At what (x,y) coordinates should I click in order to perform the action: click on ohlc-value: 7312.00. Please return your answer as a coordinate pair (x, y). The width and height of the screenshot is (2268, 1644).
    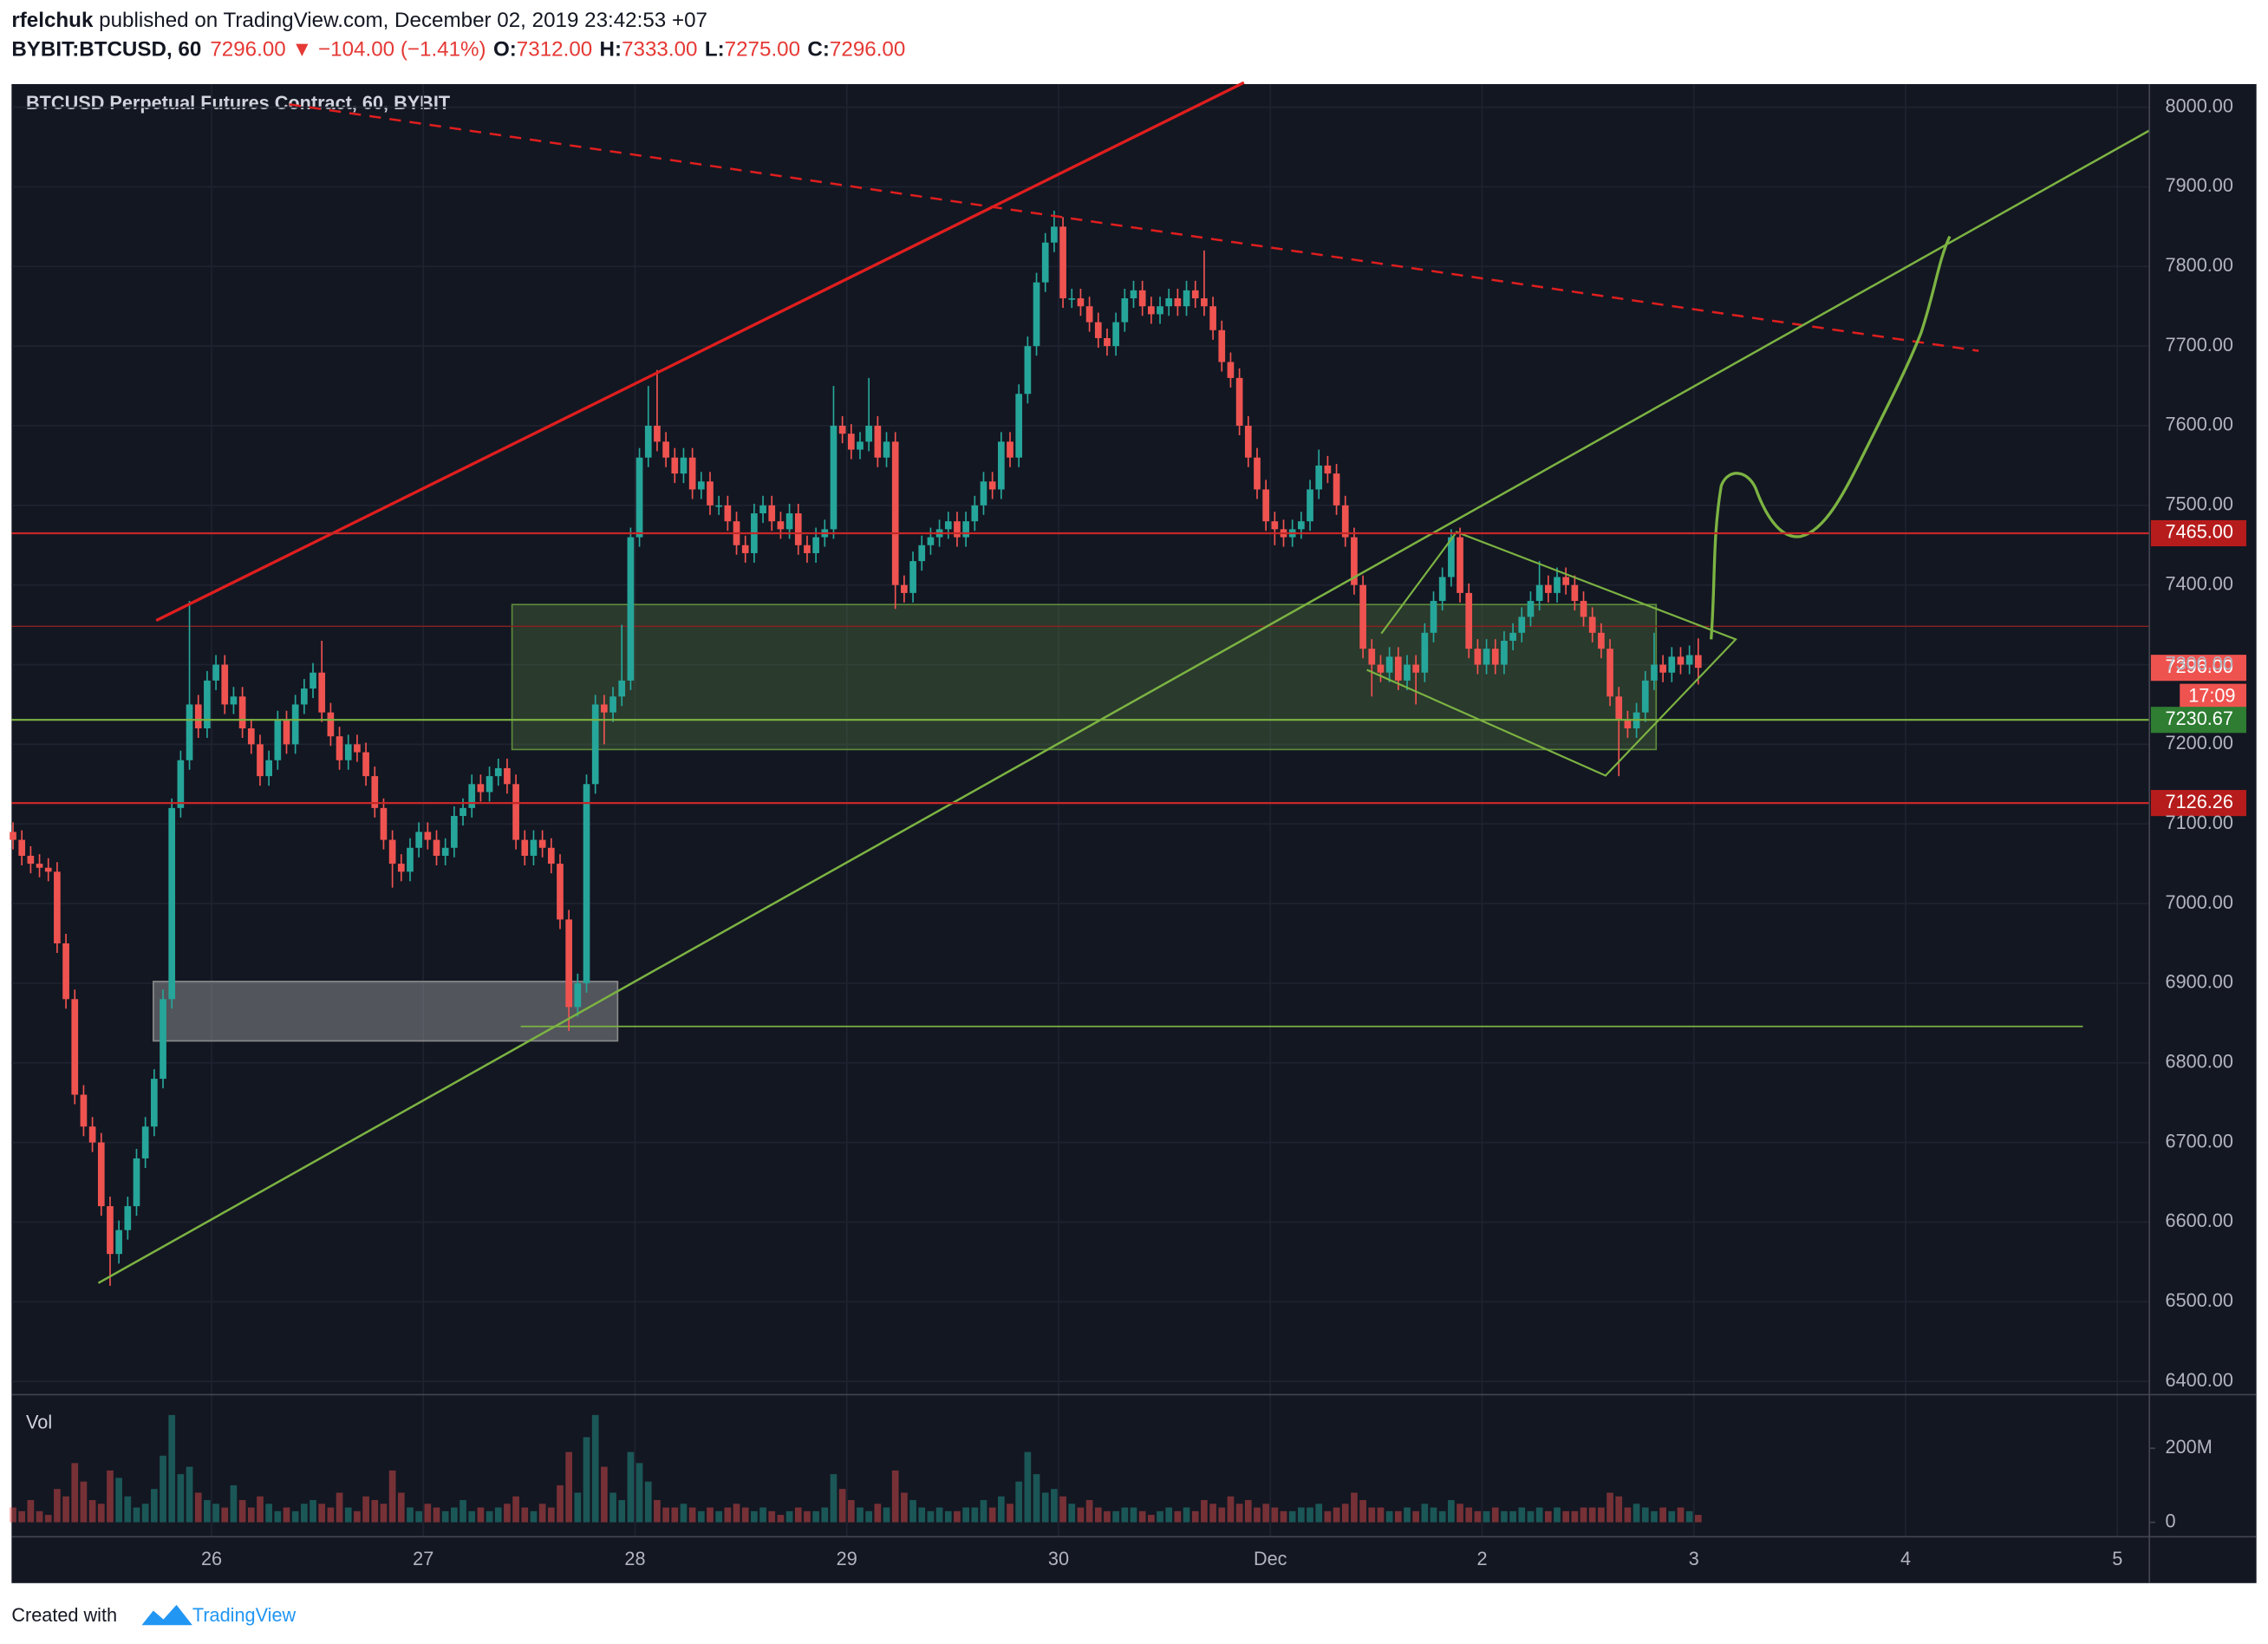
    Looking at the image, I should click on (555, 50).